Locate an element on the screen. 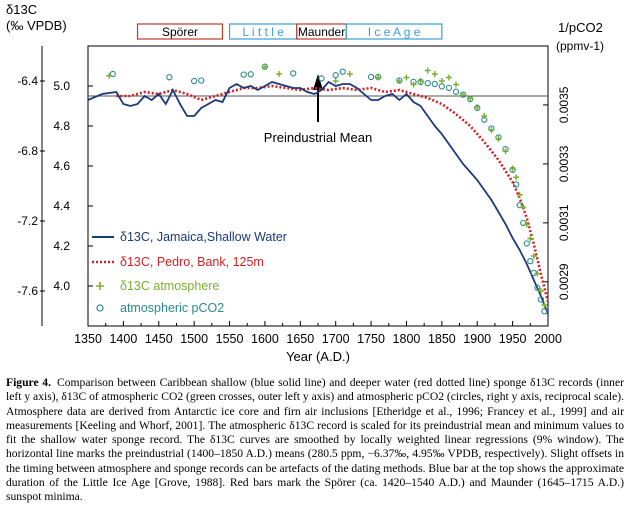  annotation-arrow-head is located at coordinates (318, 82).